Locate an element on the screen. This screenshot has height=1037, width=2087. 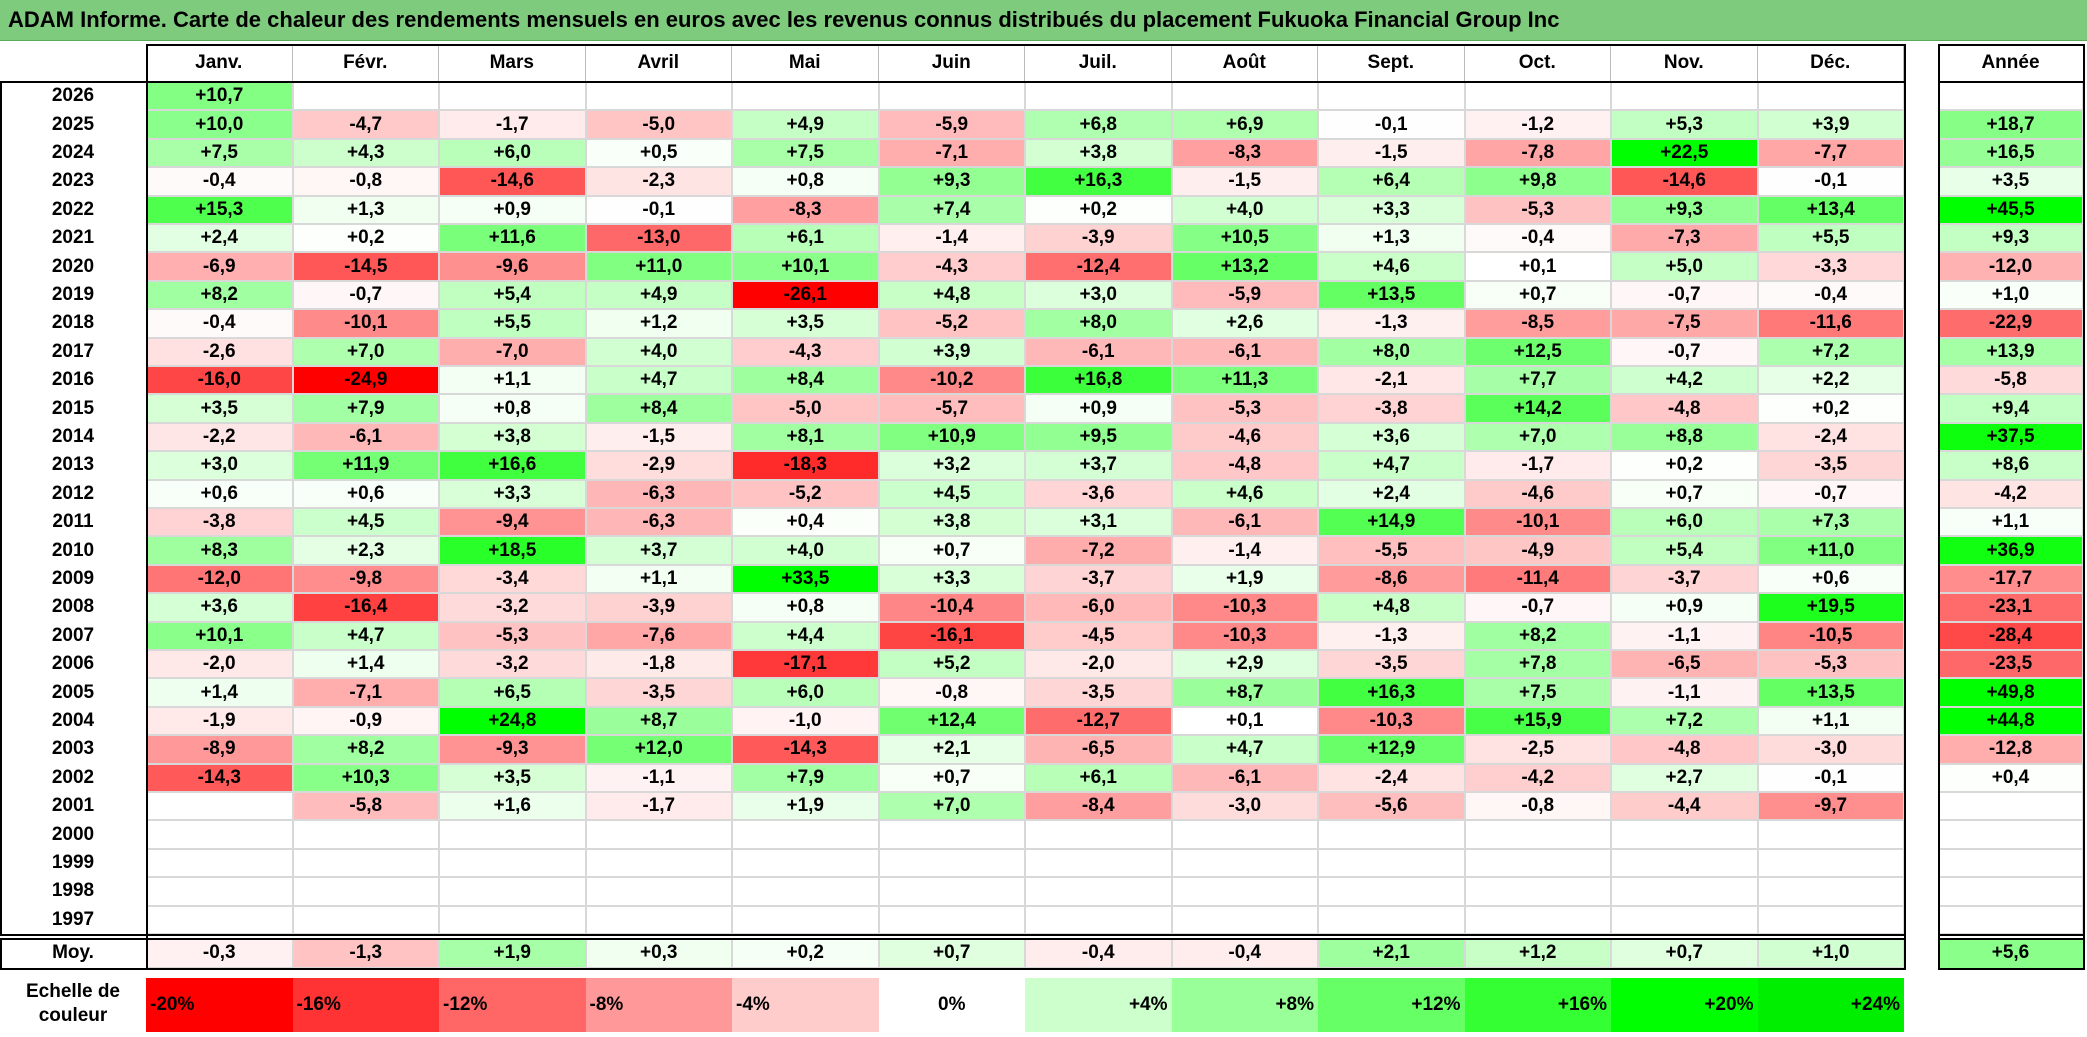
month-header: Sept. is located at coordinates (1391, 63).